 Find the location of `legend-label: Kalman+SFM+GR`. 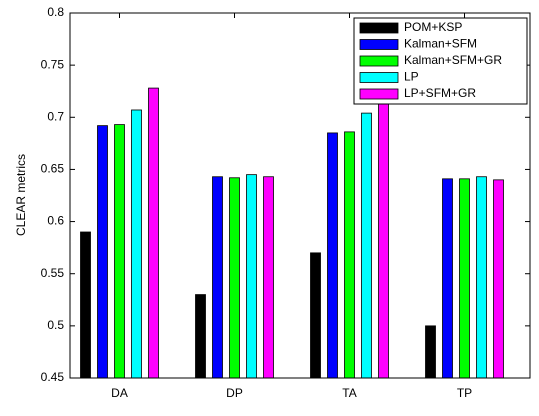

legend-label: Kalman+SFM+GR is located at coordinates (453, 60).